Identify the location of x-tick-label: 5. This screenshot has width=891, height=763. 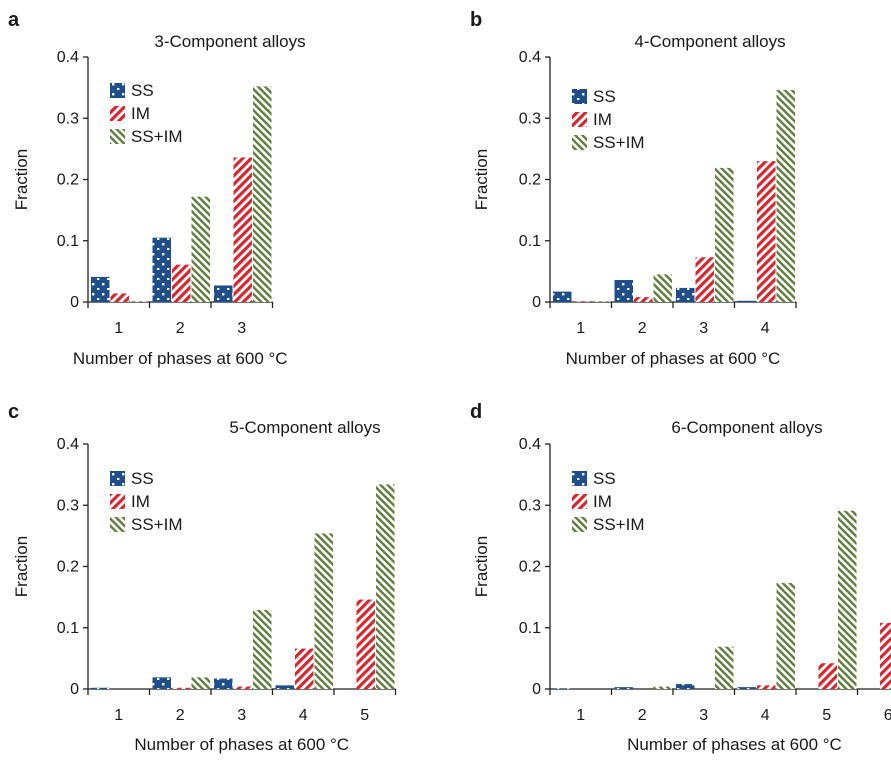
(364, 715).